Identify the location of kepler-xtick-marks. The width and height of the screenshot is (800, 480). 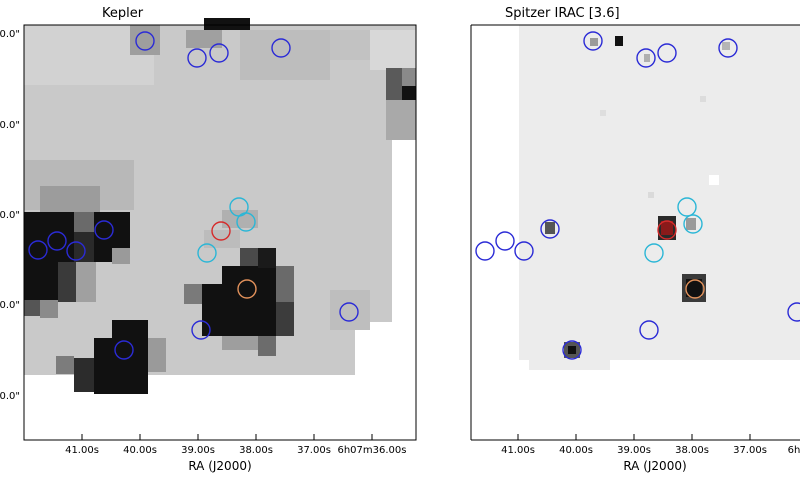
(227, 437).